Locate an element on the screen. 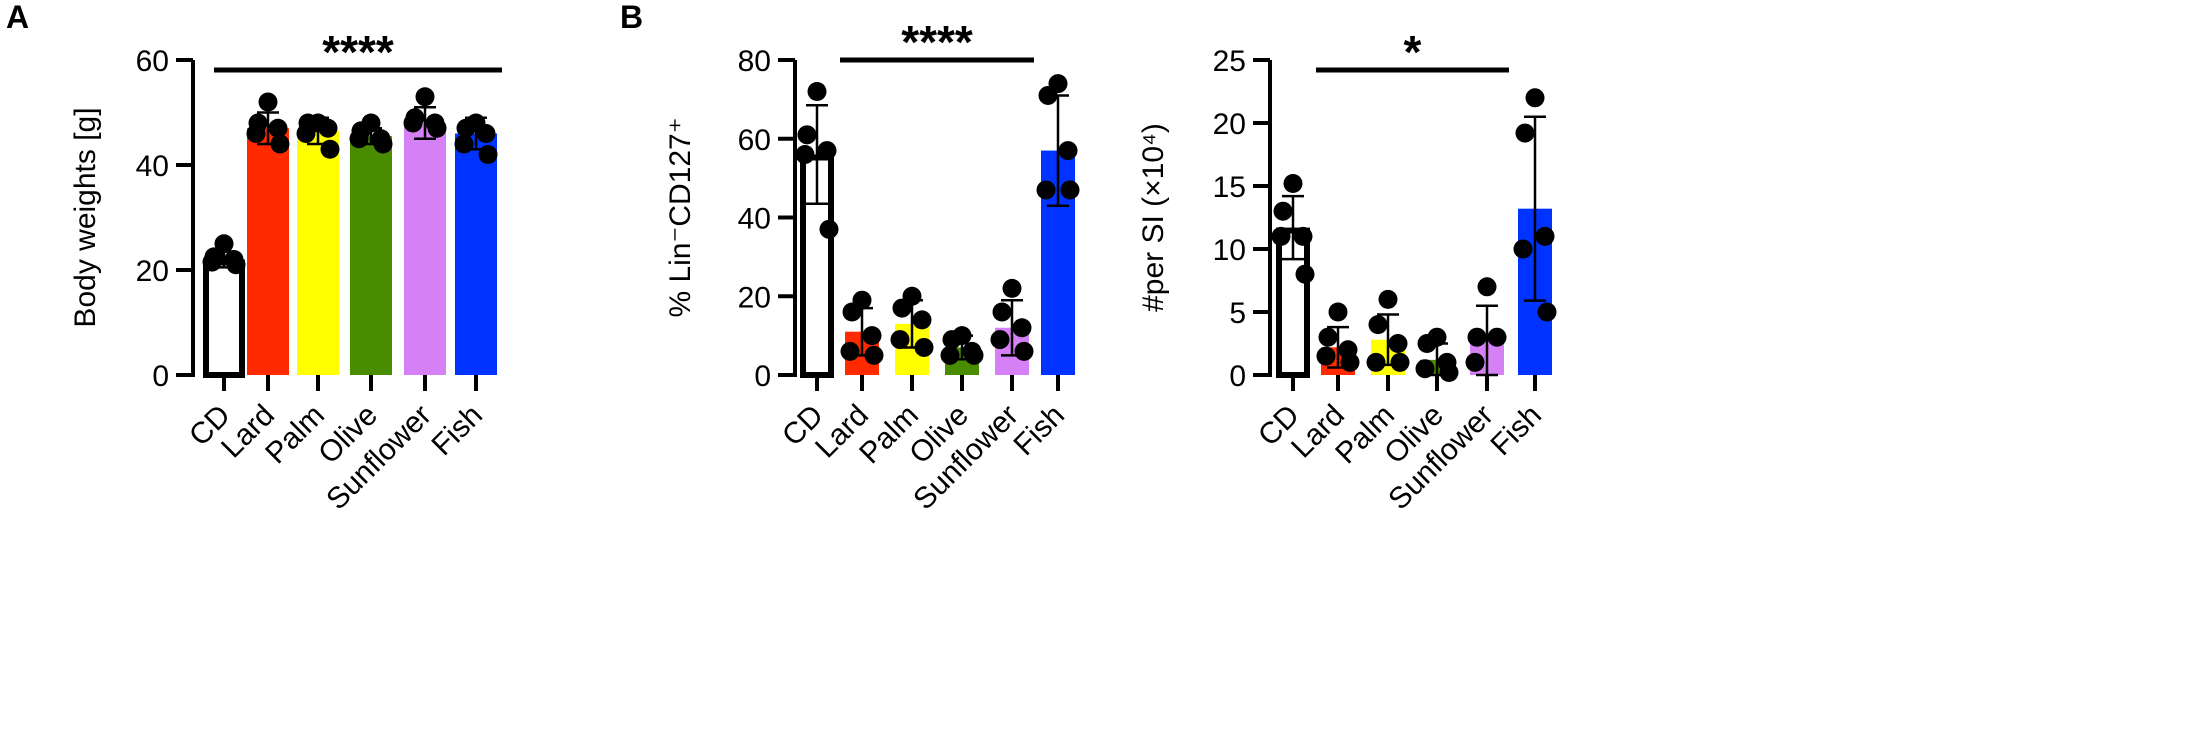 This screenshot has width=2197, height=730. y-axis-label: % Lin⁻CD127⁺ is located at coordinates (680, 217).